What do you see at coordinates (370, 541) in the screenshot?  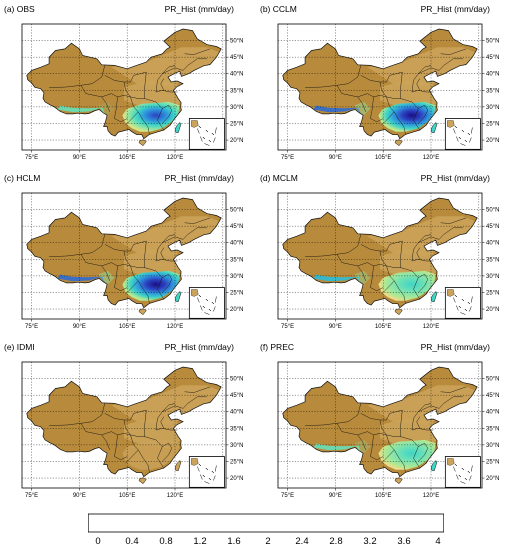 I see `colorbar-label: 3.2` at bounding box center [370, 541].